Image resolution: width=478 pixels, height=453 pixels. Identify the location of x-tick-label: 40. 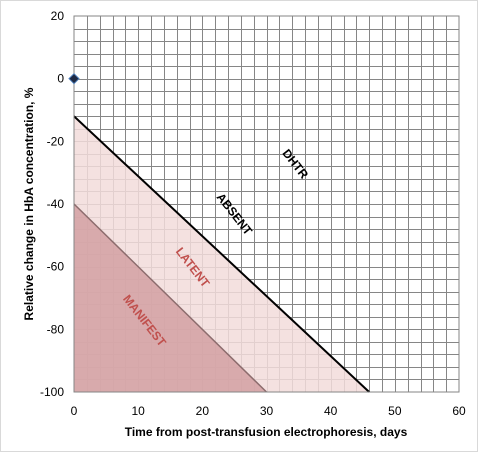
(331, 411).